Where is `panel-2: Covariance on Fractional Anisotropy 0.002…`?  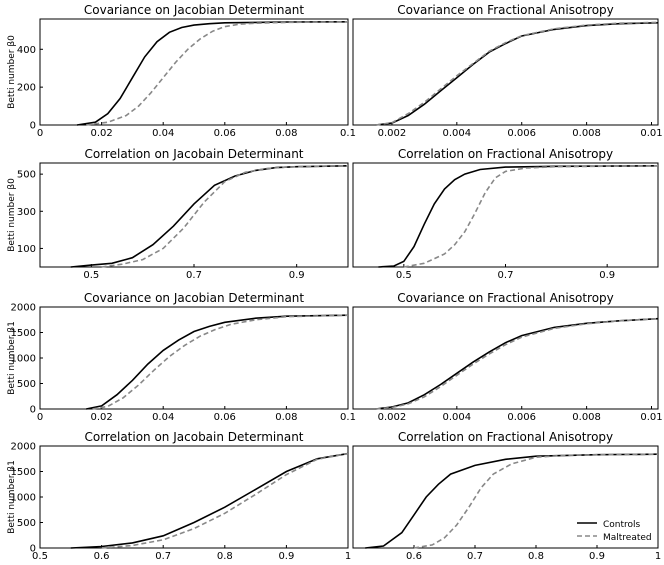
panel-2: Covariance on Fractional Anisotropy 0.002… is located at coordinates (507, 71).